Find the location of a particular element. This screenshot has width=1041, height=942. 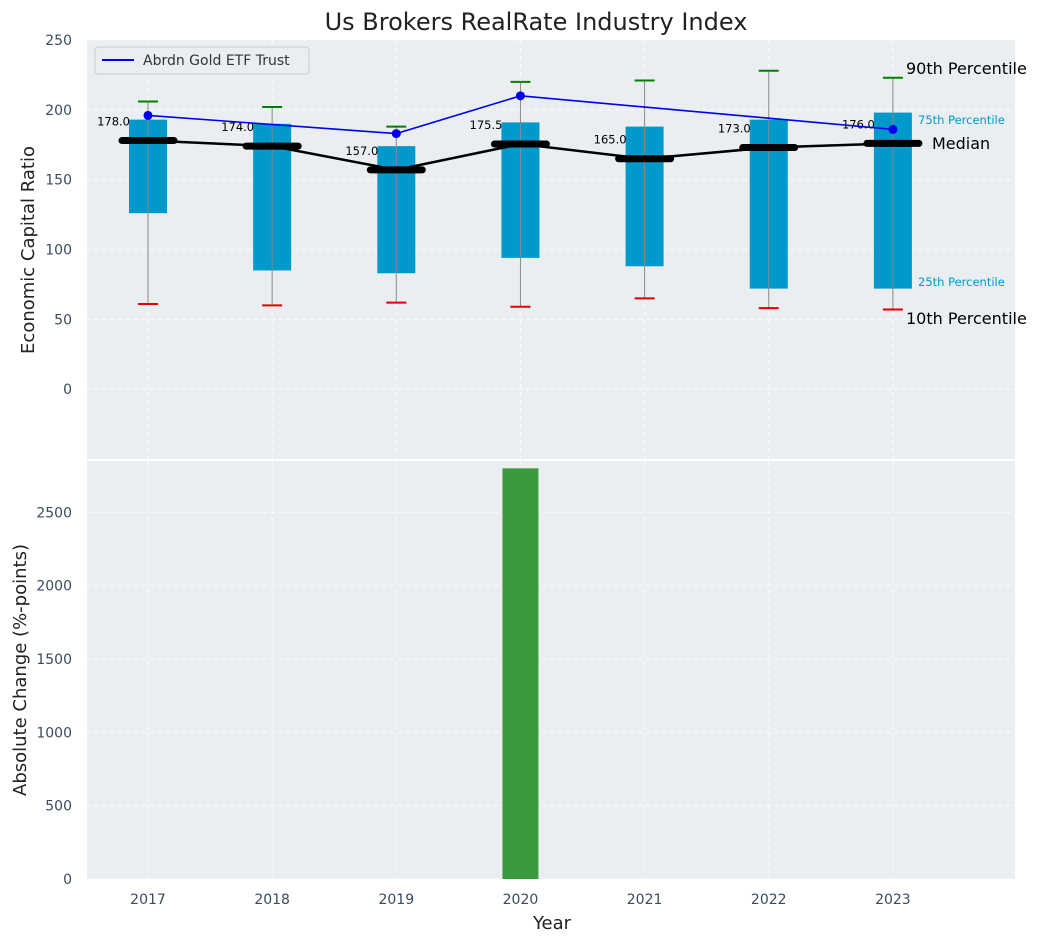

bottom-y-axis-label: Absolute Change (%-points) is located at coordinates (20, 670).